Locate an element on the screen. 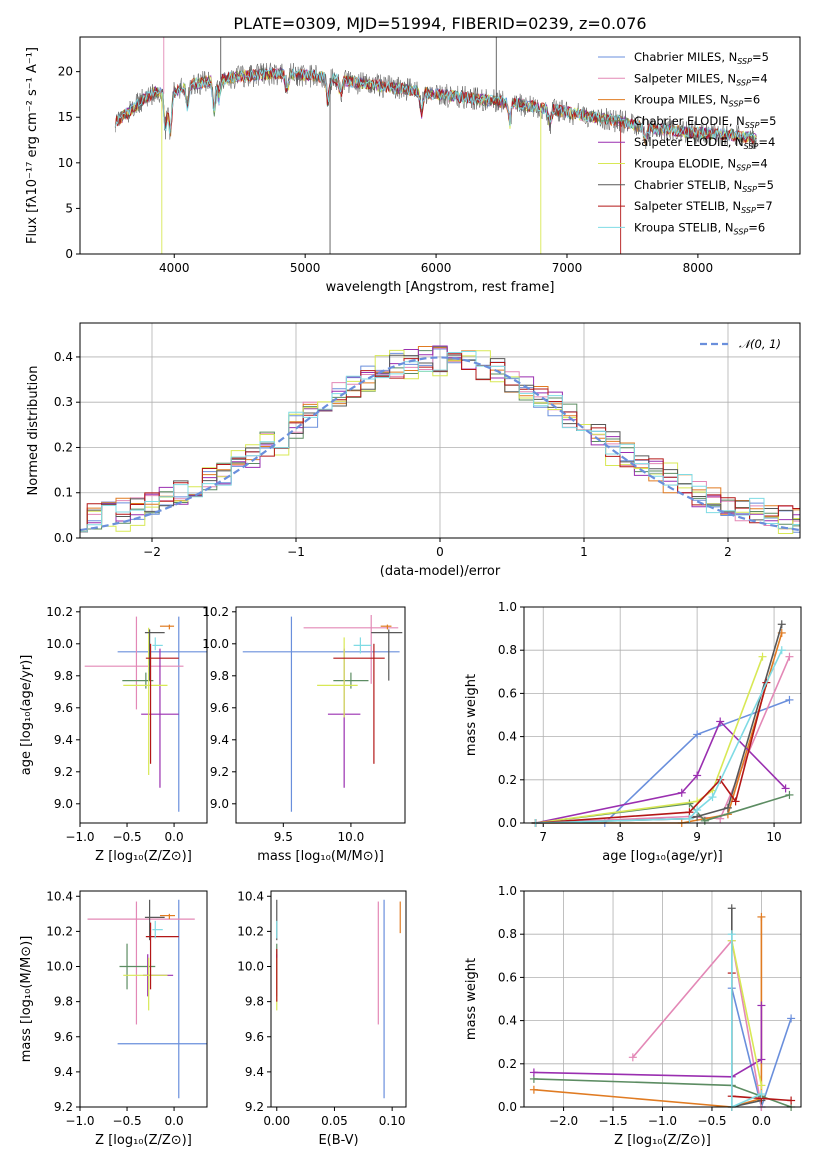 Image resolution: width=819 pixels, height=1170 pixels. legend-entry: Salpeter STELIB, NSSP=7 is located at coordinates (703, 207).